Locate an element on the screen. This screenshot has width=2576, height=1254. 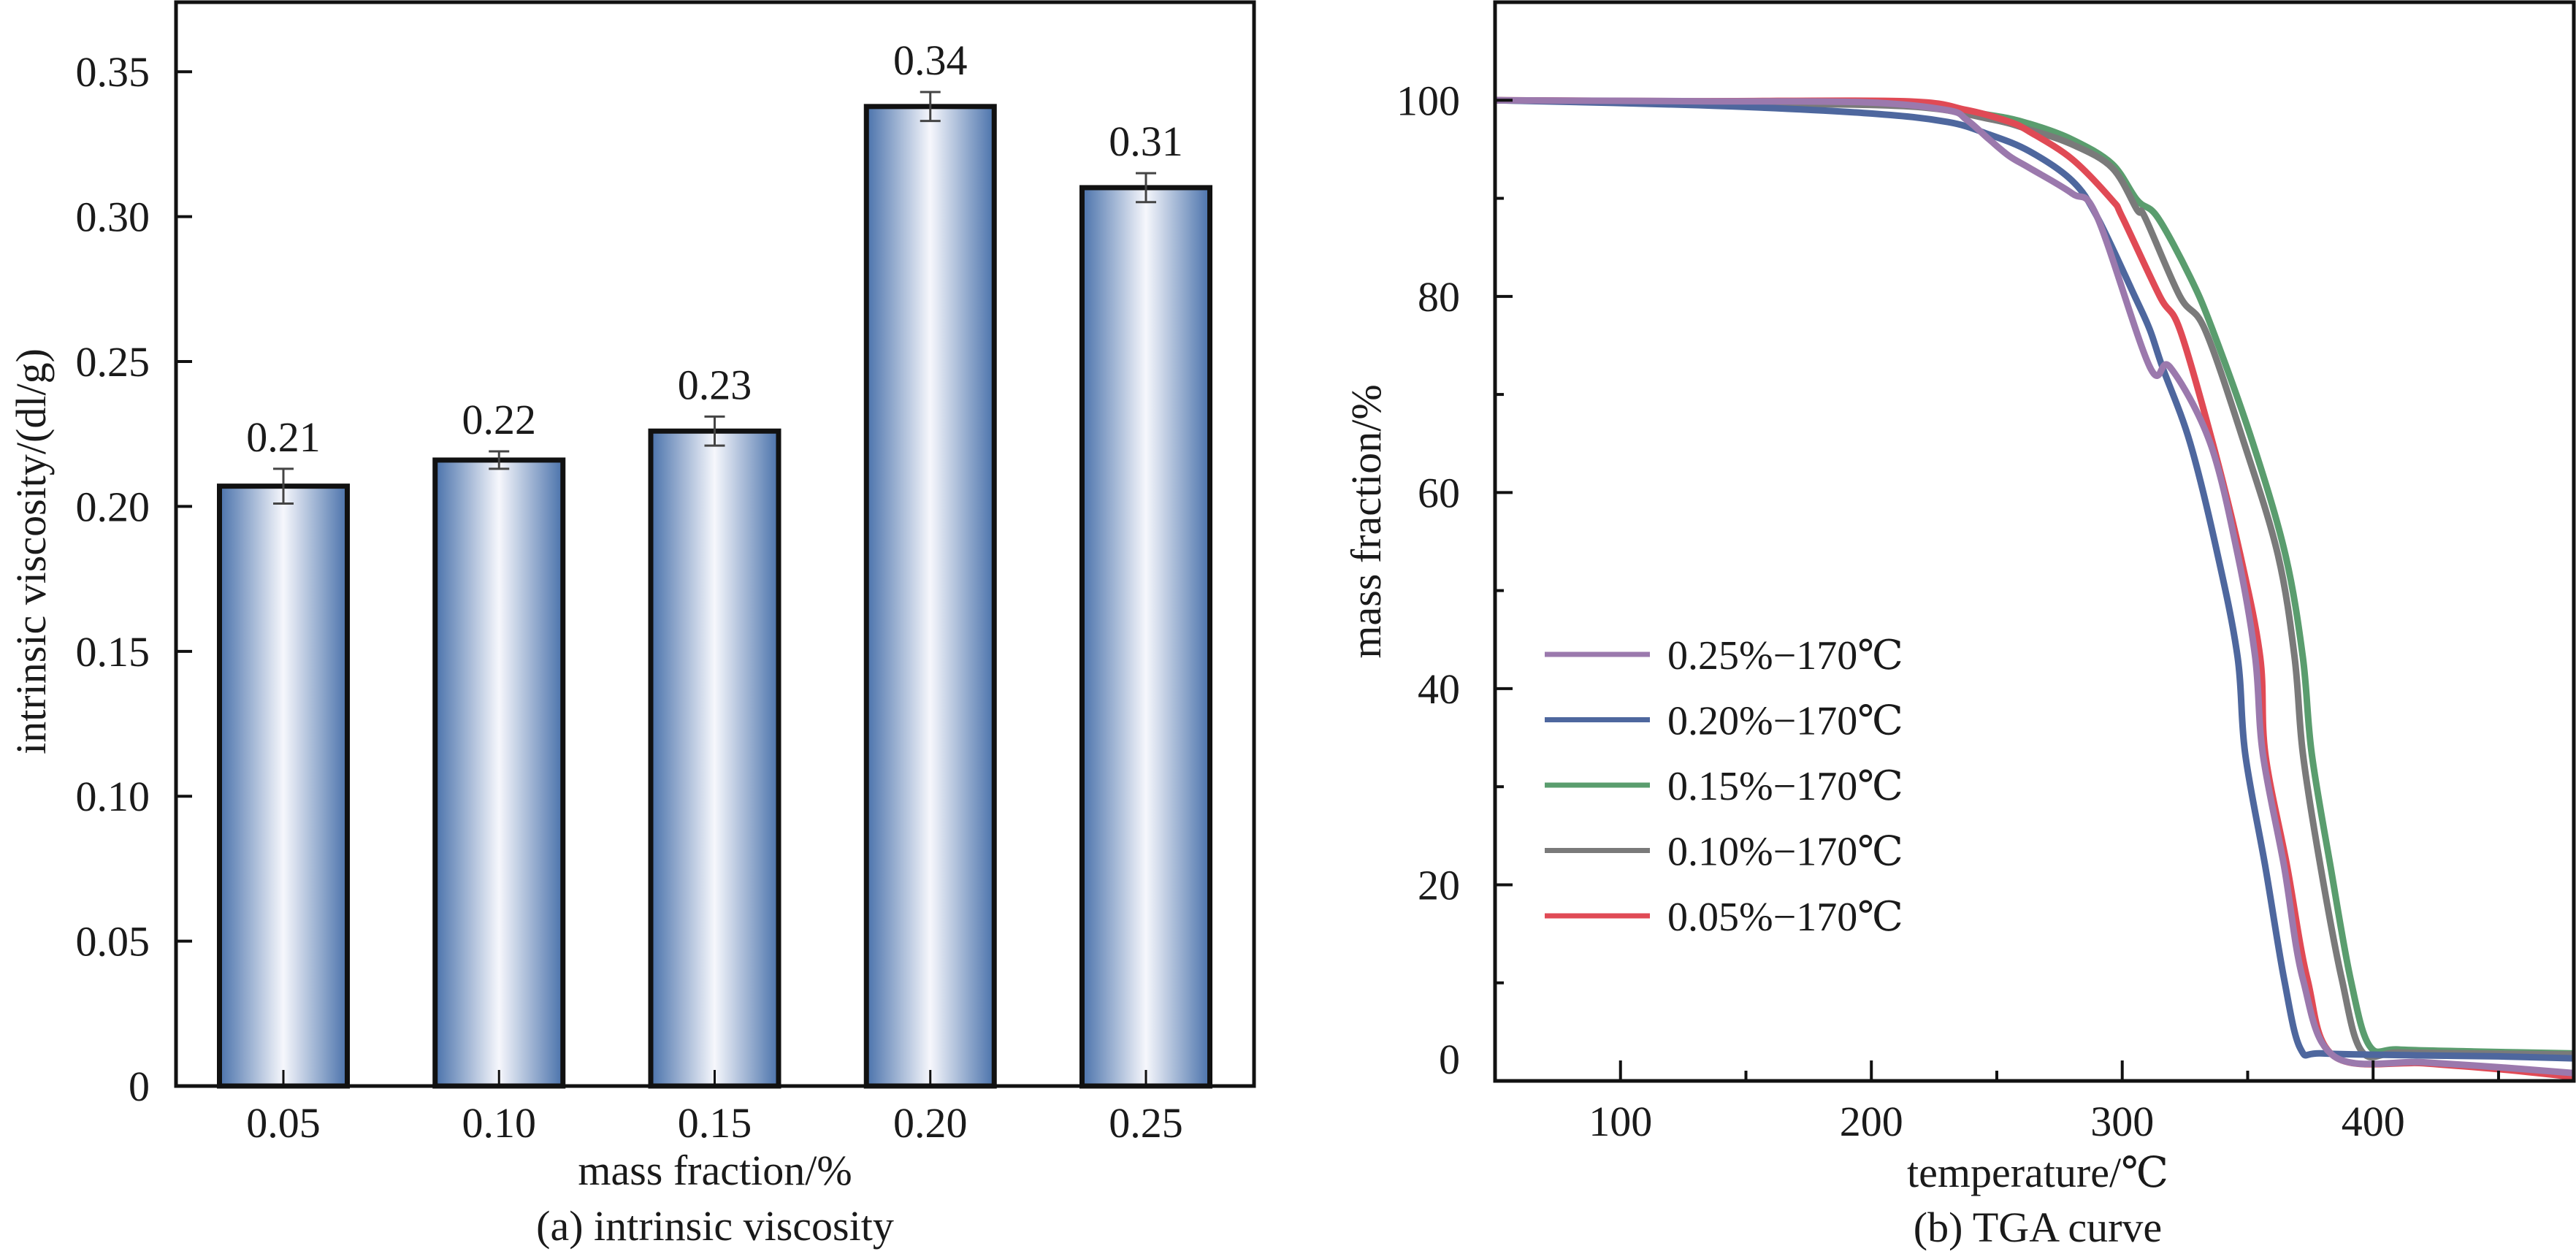
y-tick-label: 40 is located at coordinates (1439, 689).